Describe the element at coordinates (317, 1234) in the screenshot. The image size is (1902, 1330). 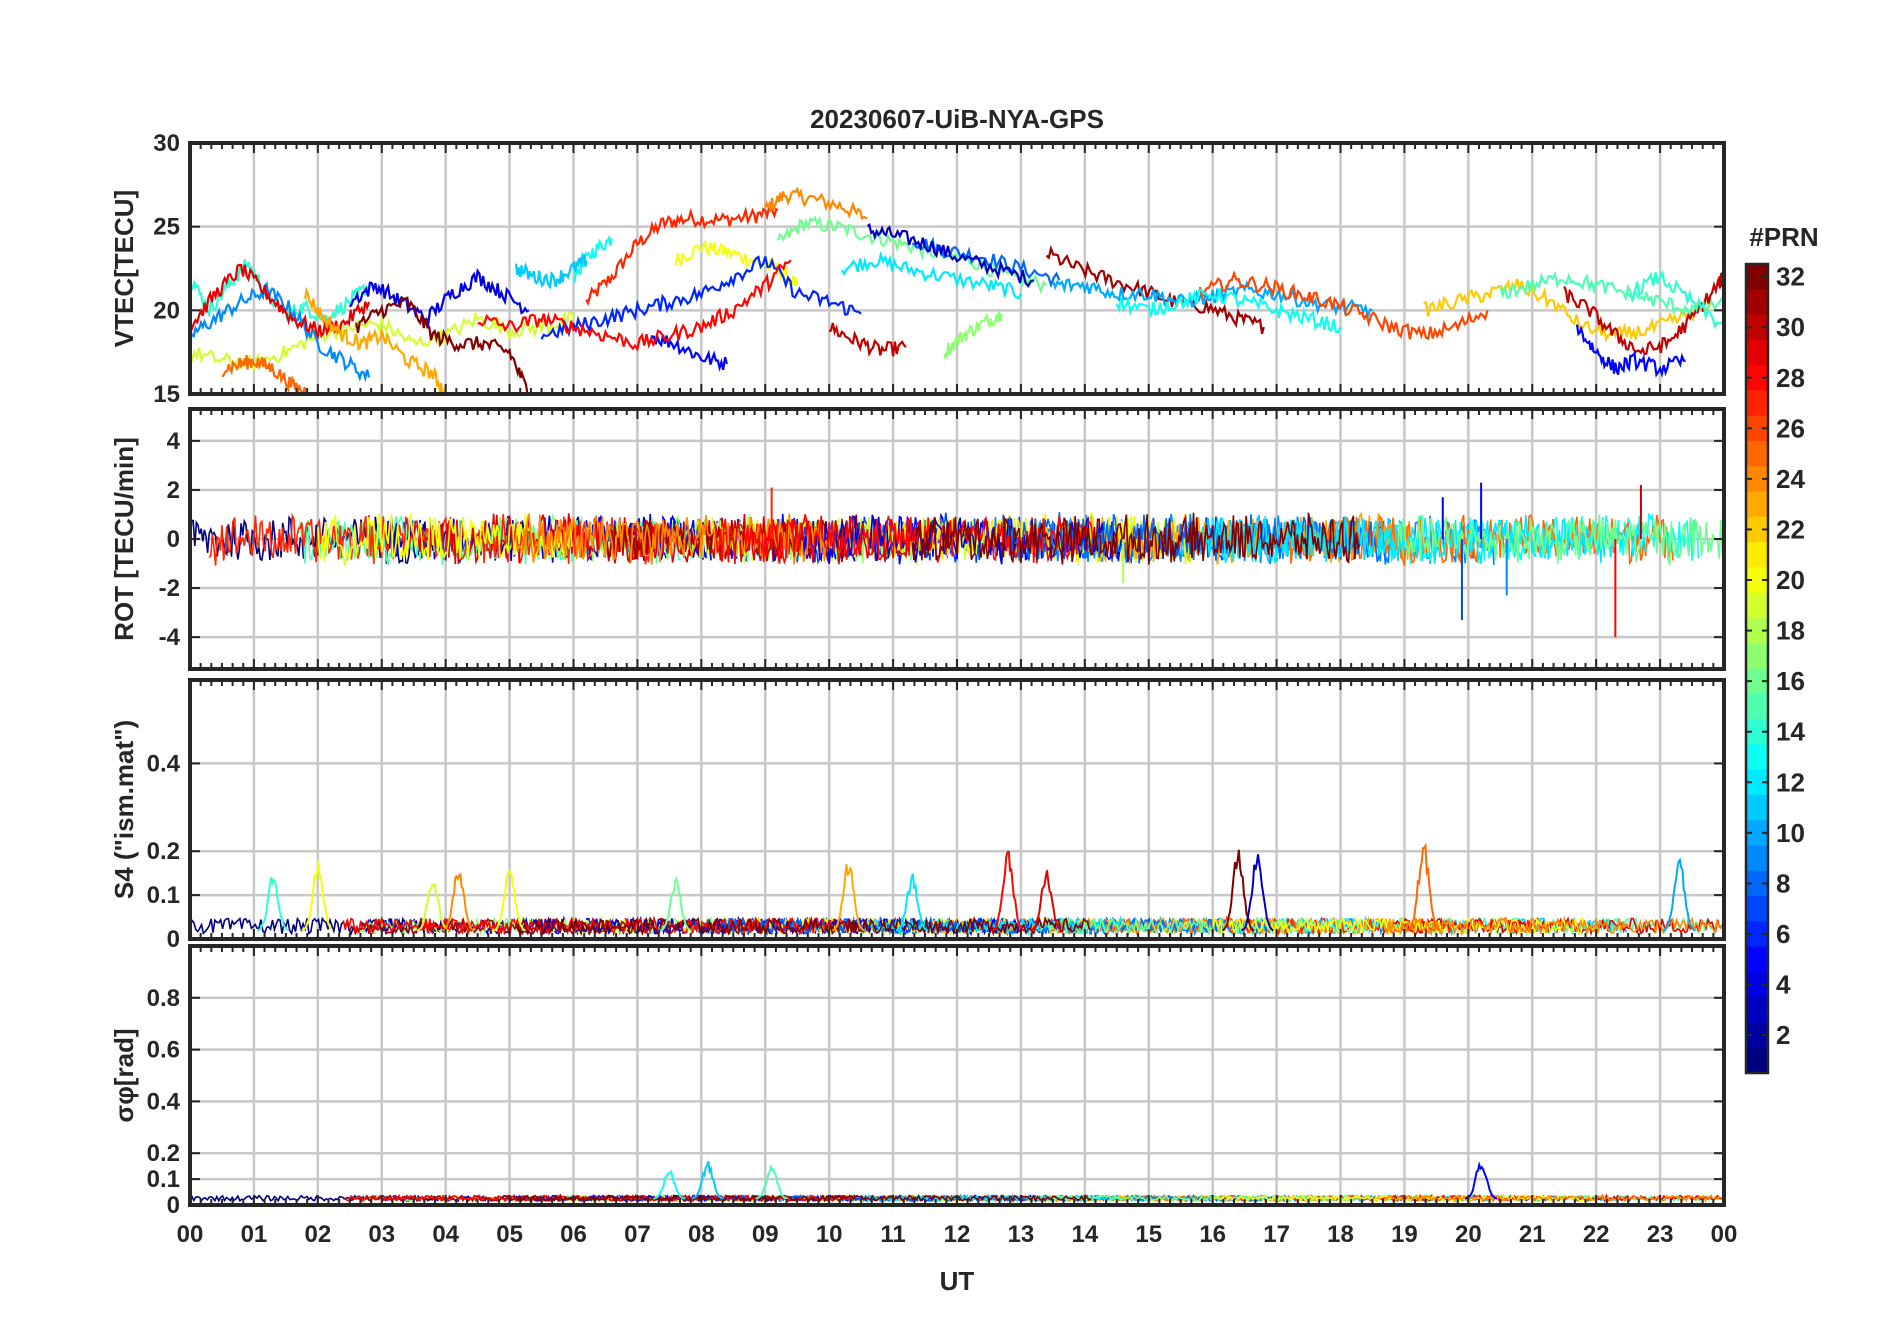
I see `x-tick-label: 02` at that location.